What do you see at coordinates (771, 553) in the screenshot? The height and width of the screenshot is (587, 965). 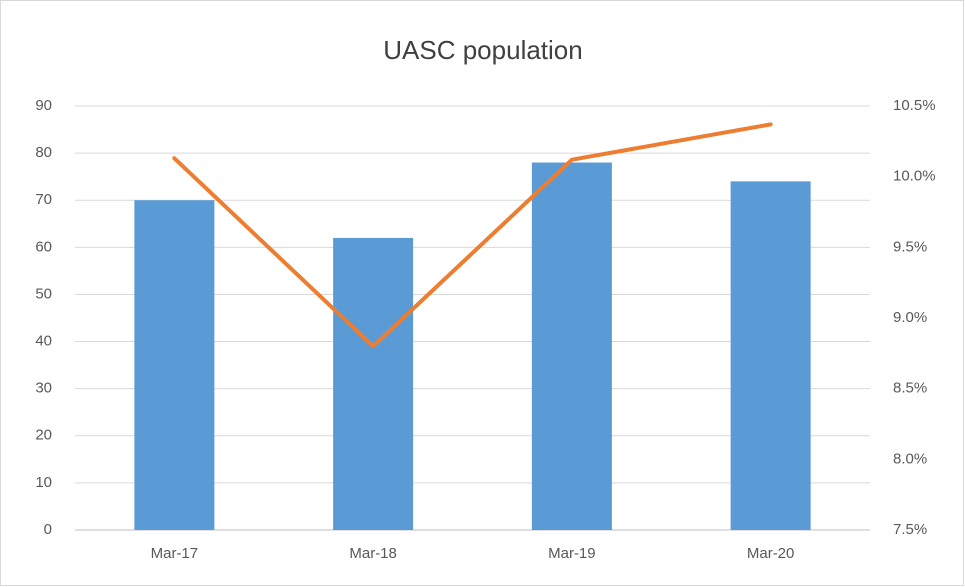 I see `x-tick-label: Mar-20` at bounding box center [771, 553].